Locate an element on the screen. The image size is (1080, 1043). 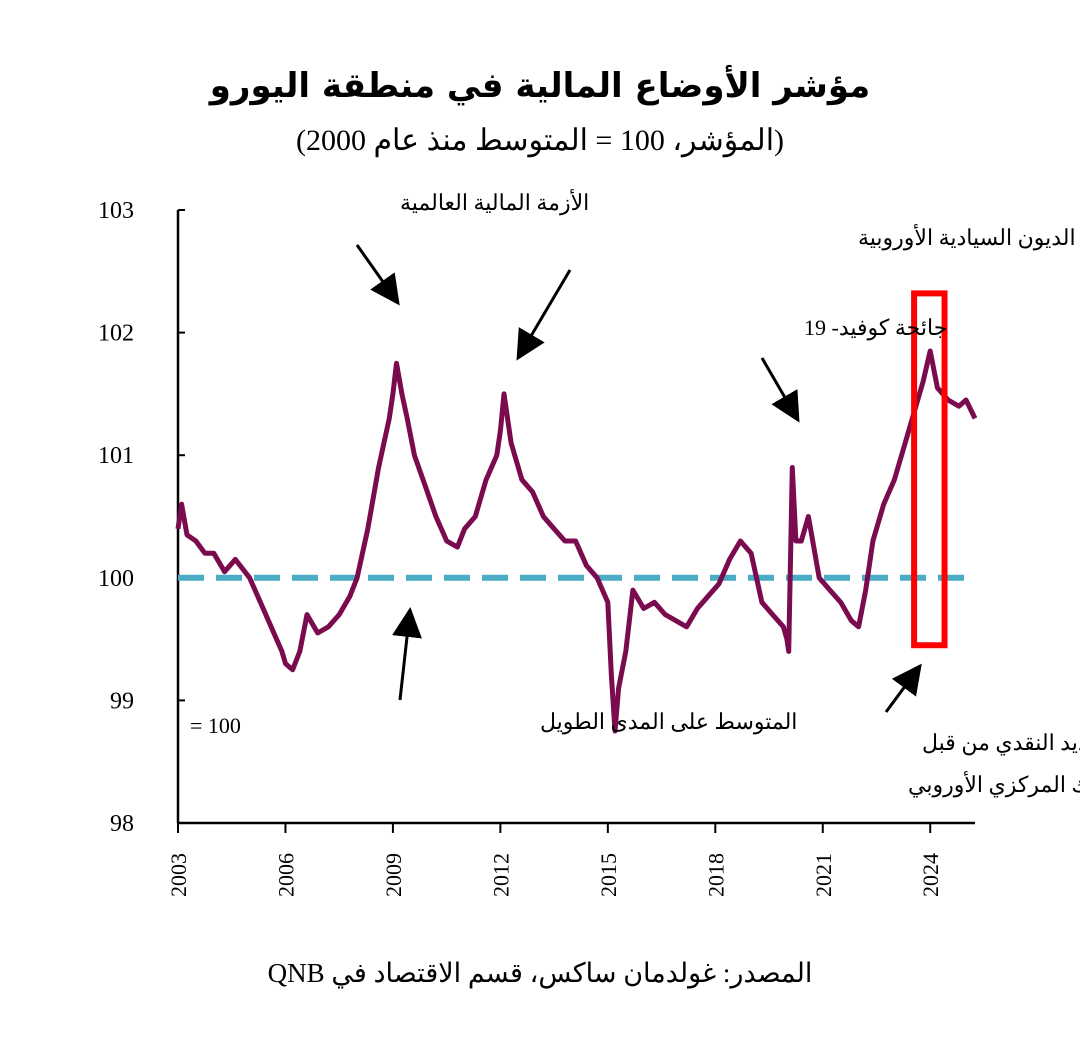
annotation-tightening-line2: البنك المركزي الأوروبي is located at coordinates (994, 784).